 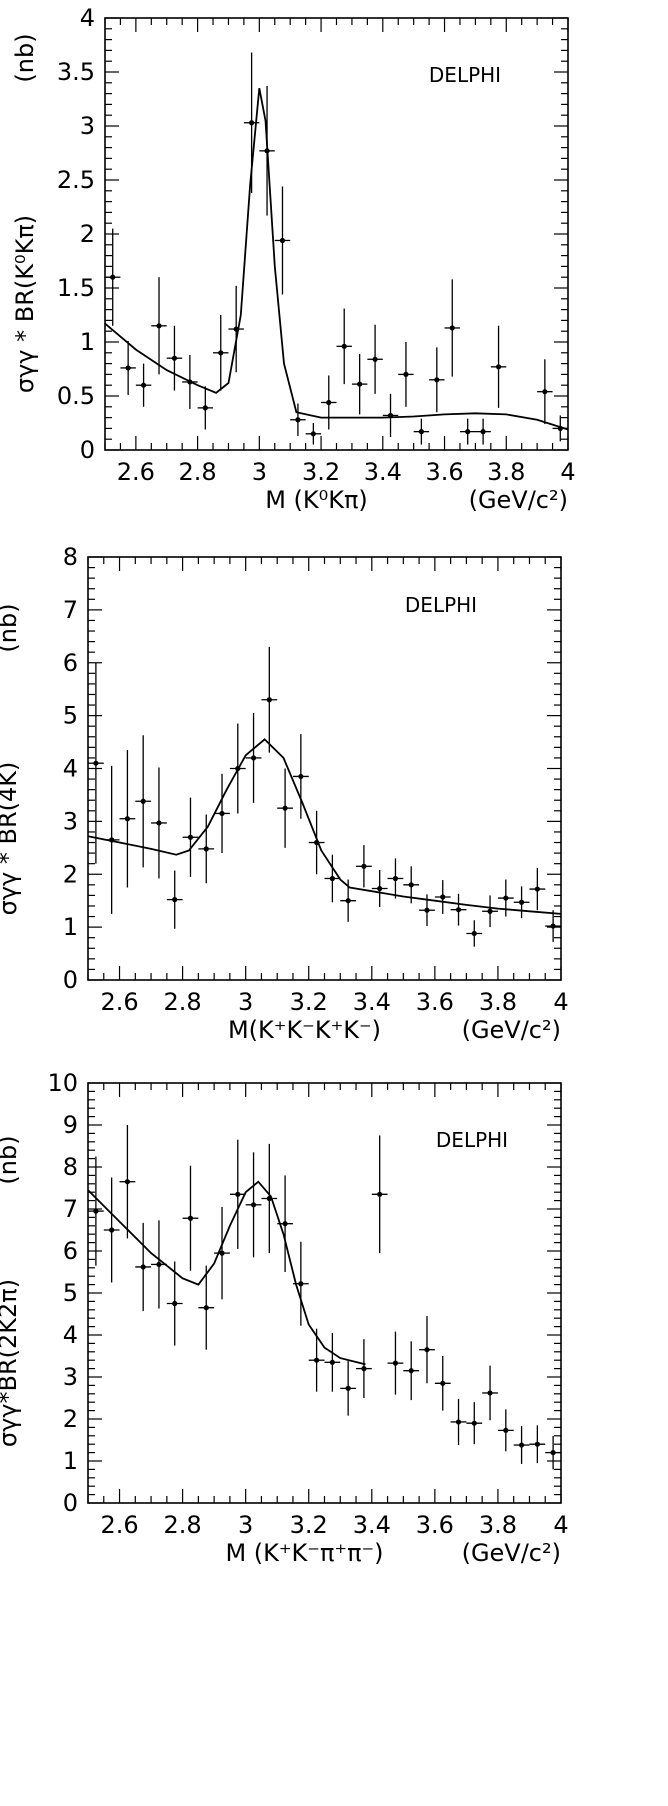 What do you see at coordinates (119, 1525) in the screenshot?
I see `x-tick-label: 2.6` at bounding box center [119, 1525].